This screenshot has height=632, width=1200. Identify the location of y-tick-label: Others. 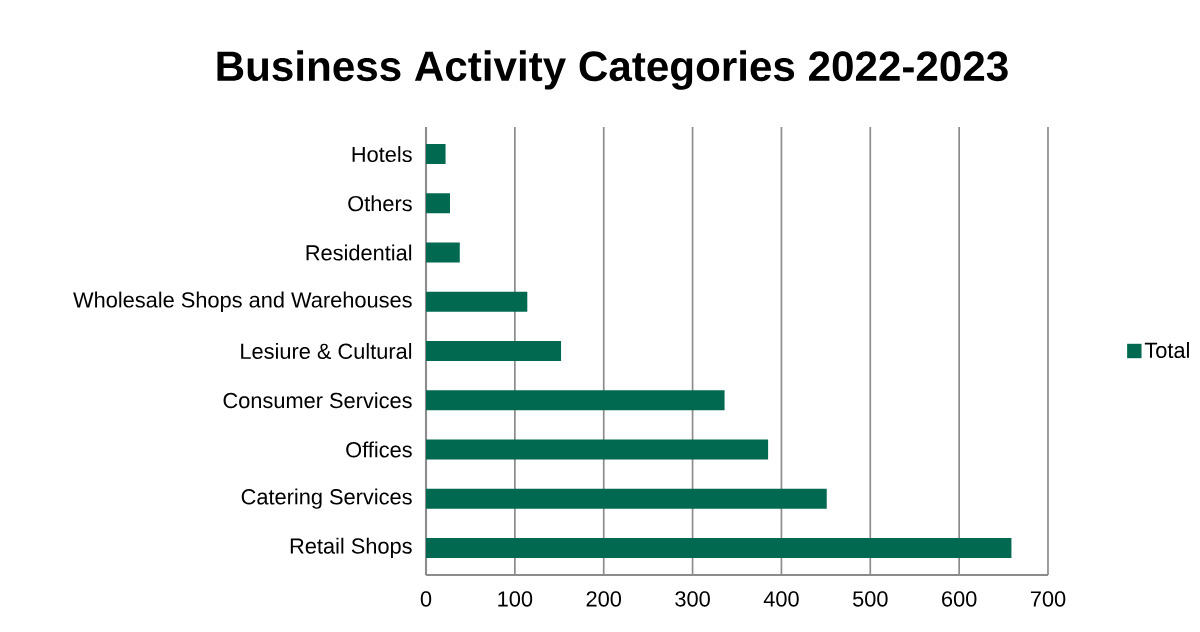
(380, 203).